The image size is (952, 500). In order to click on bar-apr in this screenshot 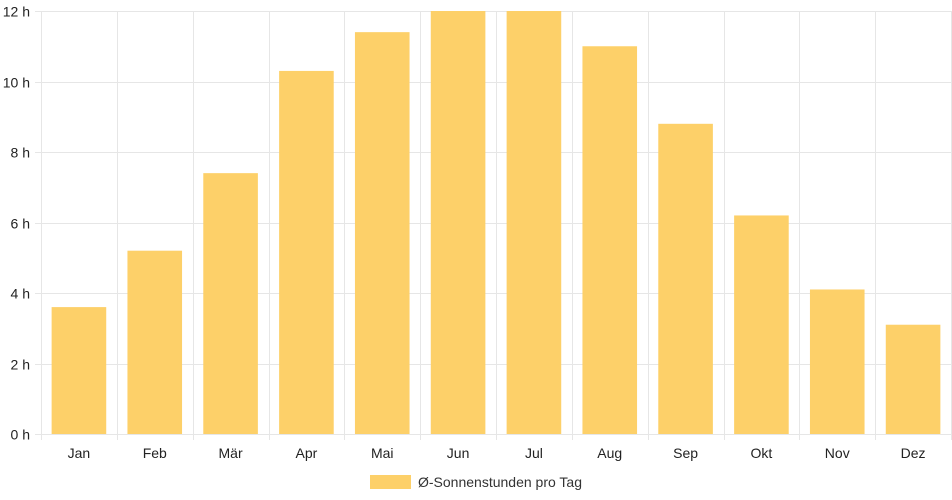, I will do `click(306, 252)`.